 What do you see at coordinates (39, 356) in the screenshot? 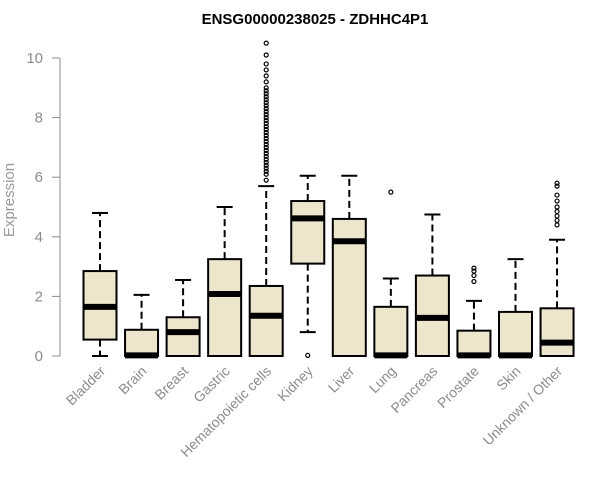
I see `y-tick-label: 0` at bounding box center [39, 356].